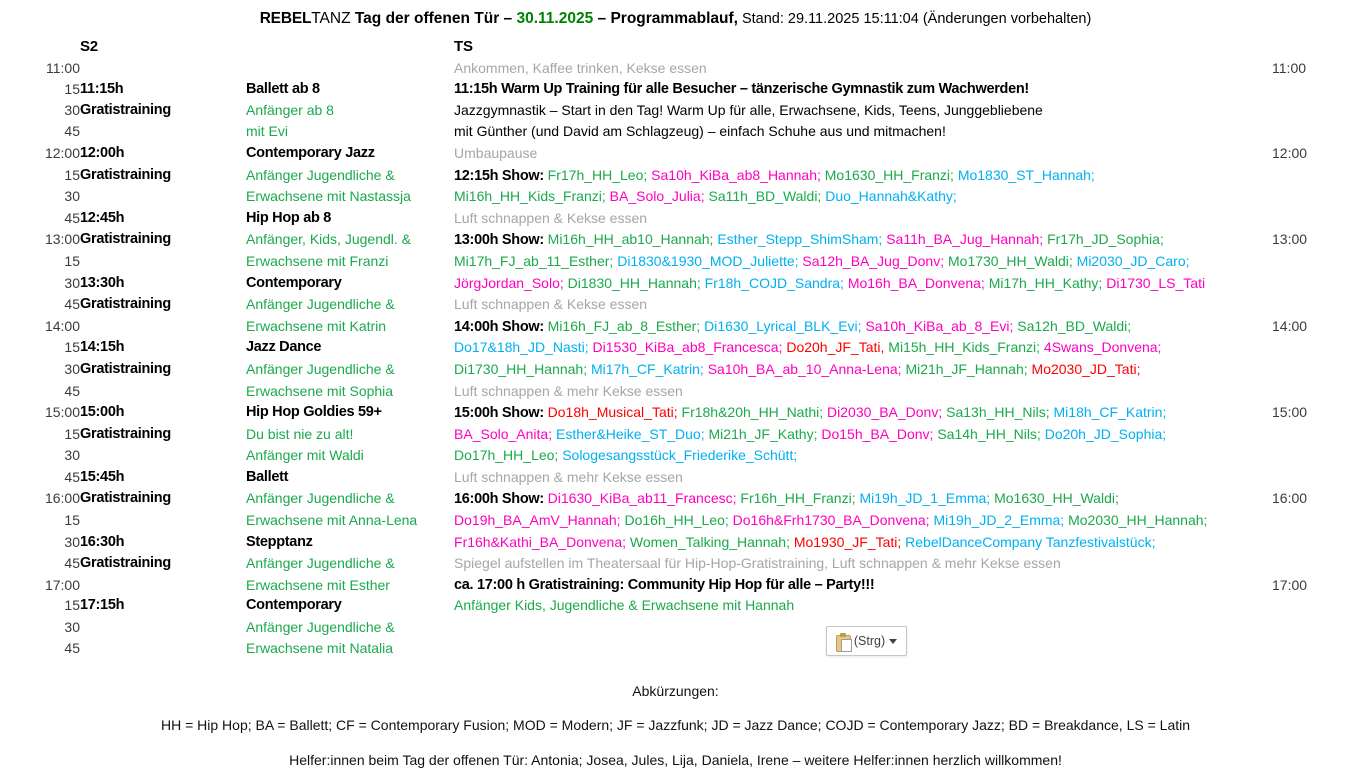 This screenshot has width=1351, height=782. What do you see at coordinates (1301, 47) in the screenshot?
I see `header-time-right` at bounding box center [1301, 47].